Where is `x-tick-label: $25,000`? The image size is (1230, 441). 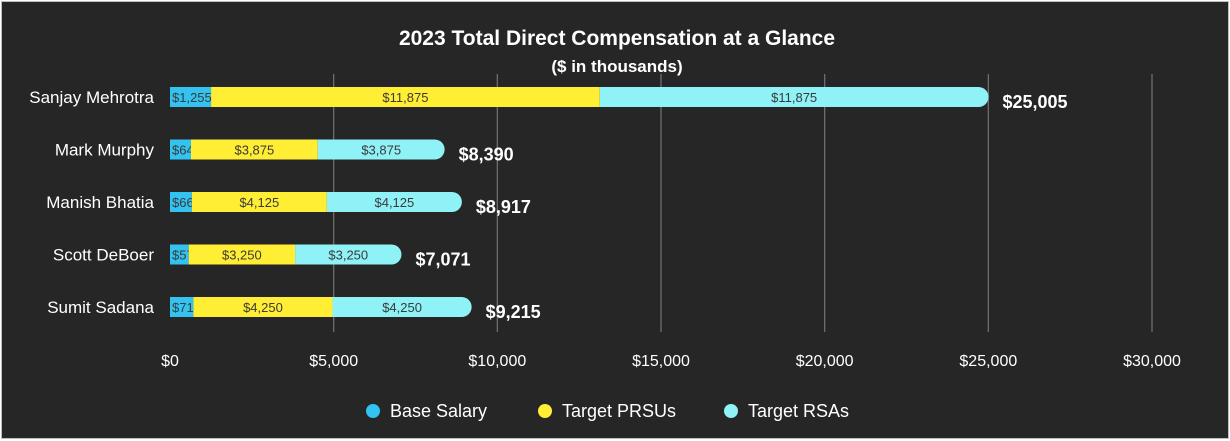
x-tick-label: $25,000 is located at coordinates (988, 361).